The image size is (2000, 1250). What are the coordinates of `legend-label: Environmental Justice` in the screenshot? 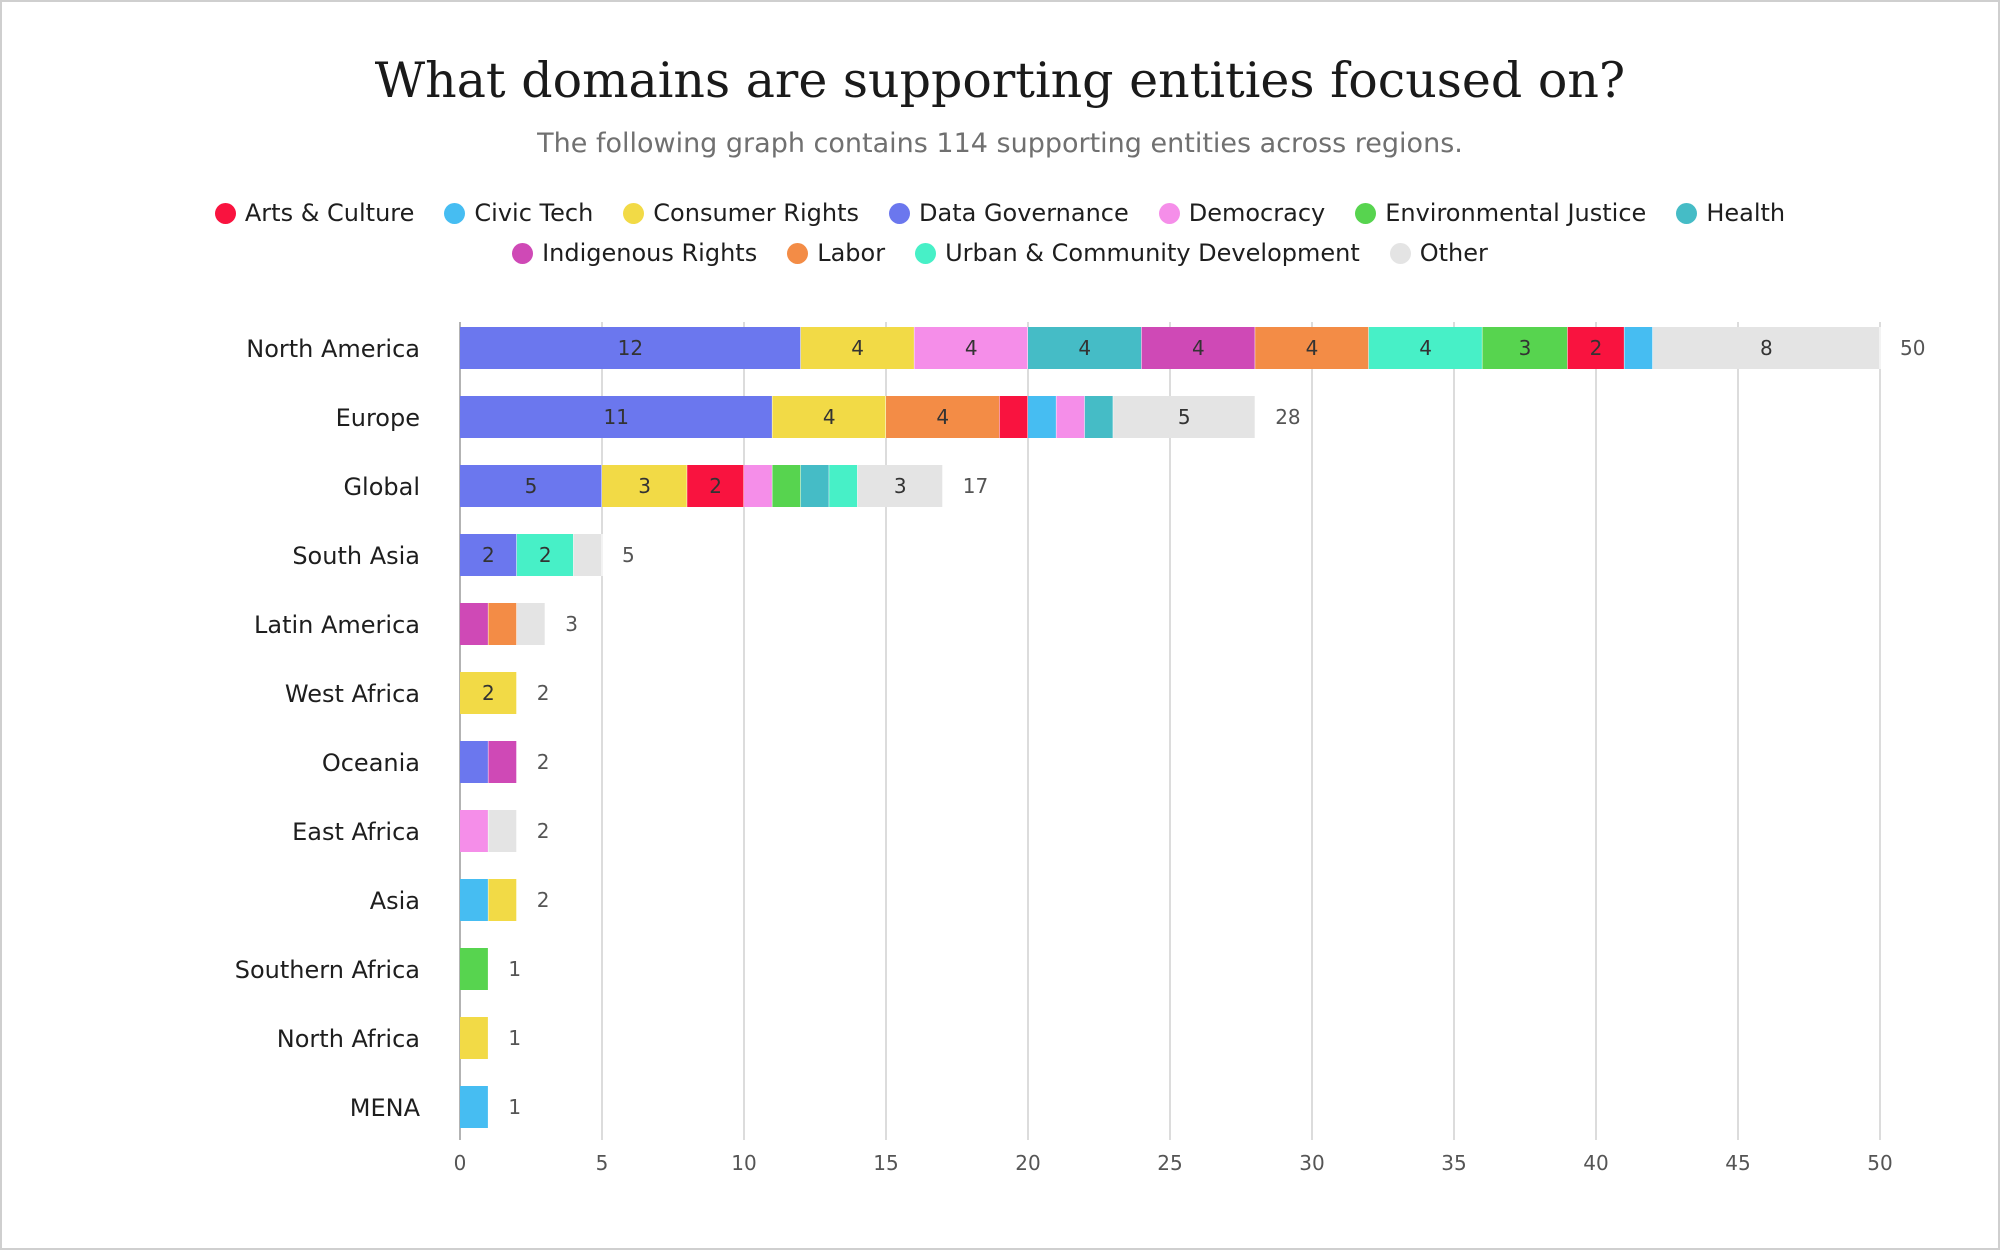 It's located at (1516, 213).